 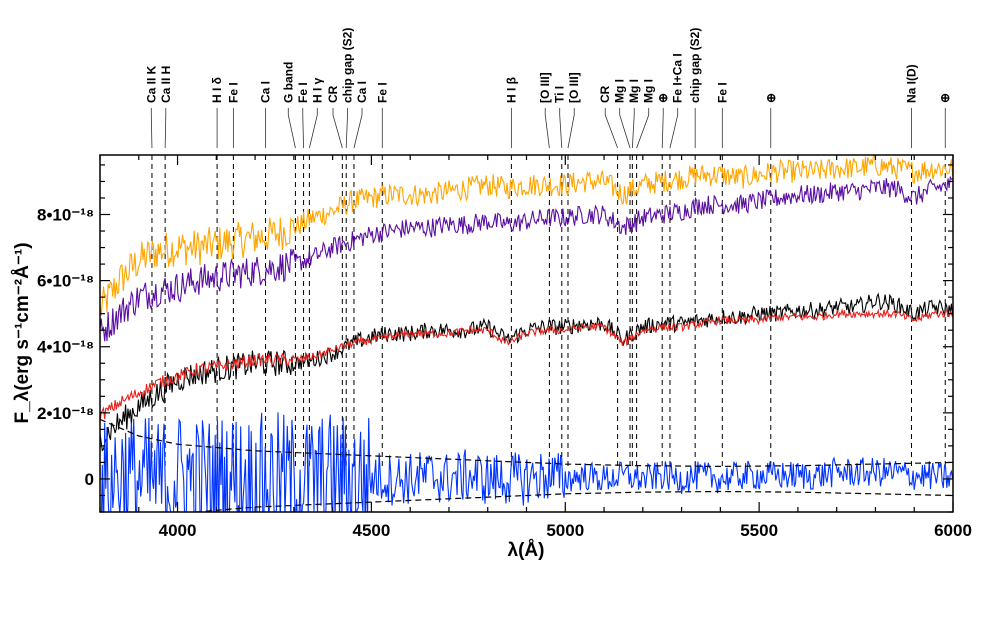 I want to click on line-id-label: G band, so click(x=288, y=82).